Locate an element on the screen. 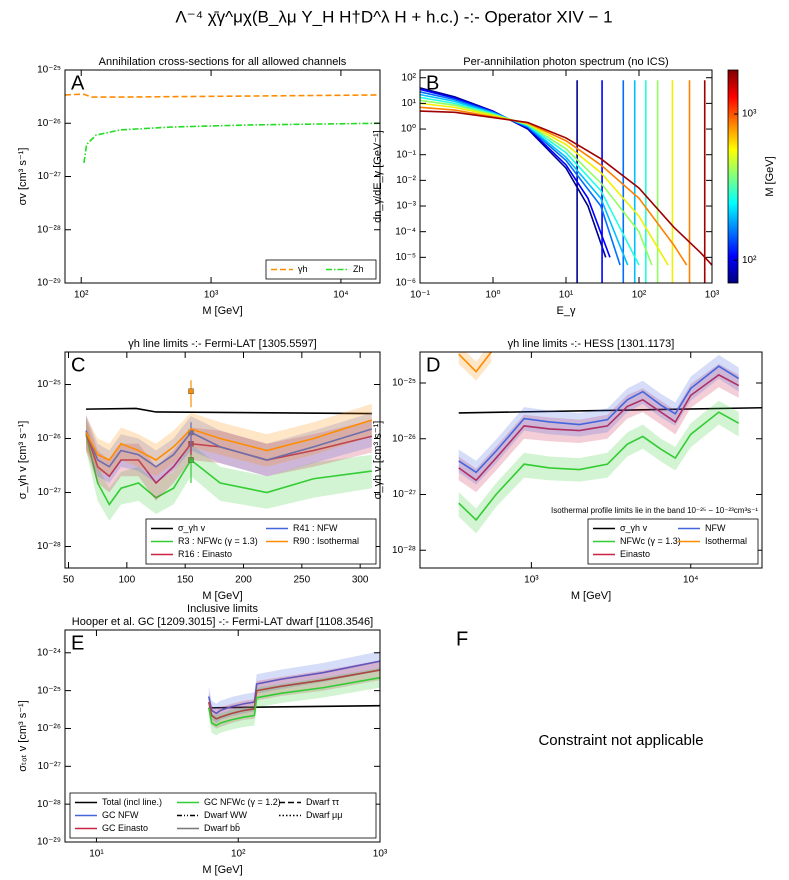  legend-label: Dwarf ττ is located at coordinates (323, 802).